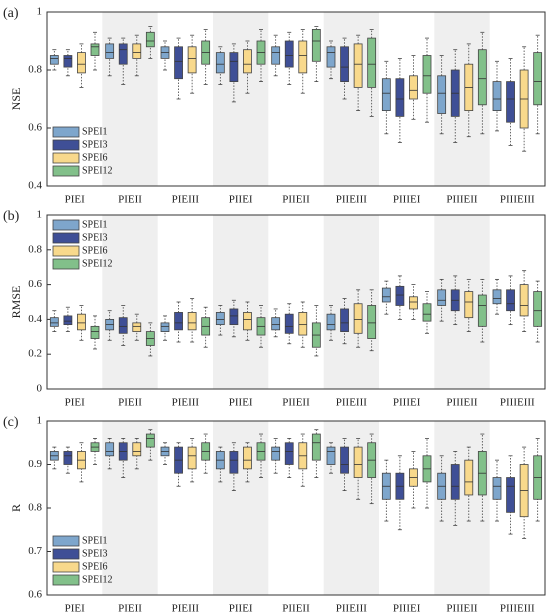 The image size is (550, 614). Describe the element at coordinates (11, 216) in the screenshot. I see `panel-label: (b)` at that location.